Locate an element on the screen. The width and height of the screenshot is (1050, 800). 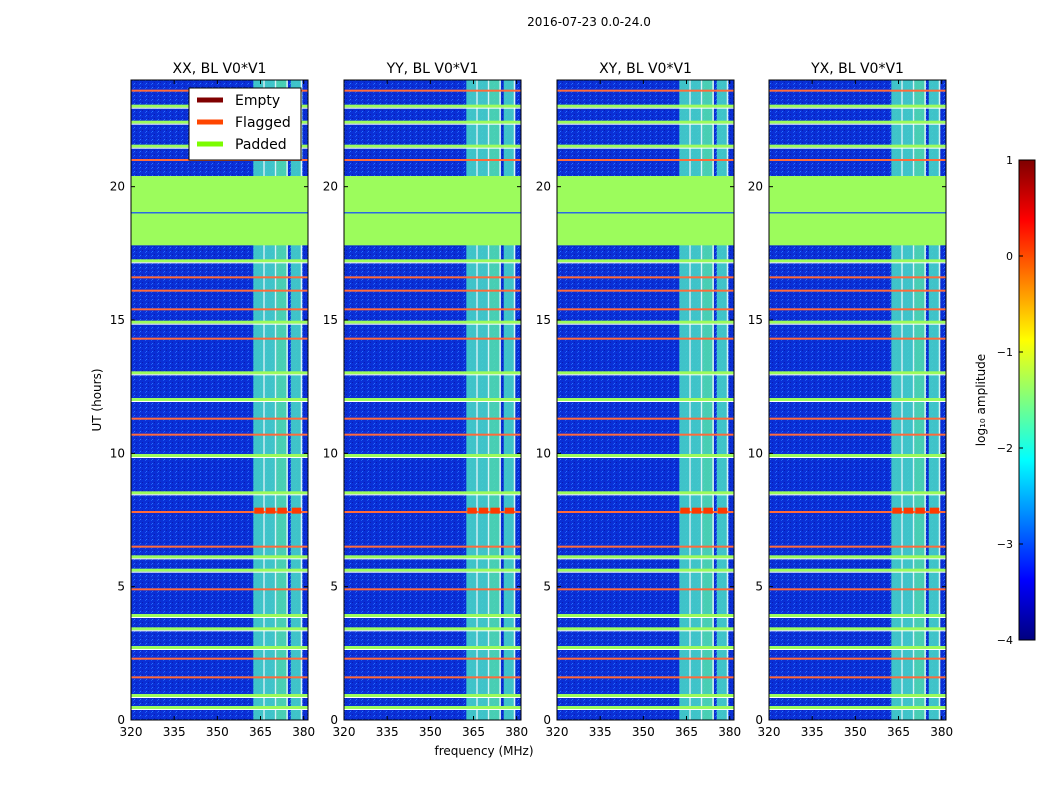
padded-block-gap is located at coordinates (857, 213).